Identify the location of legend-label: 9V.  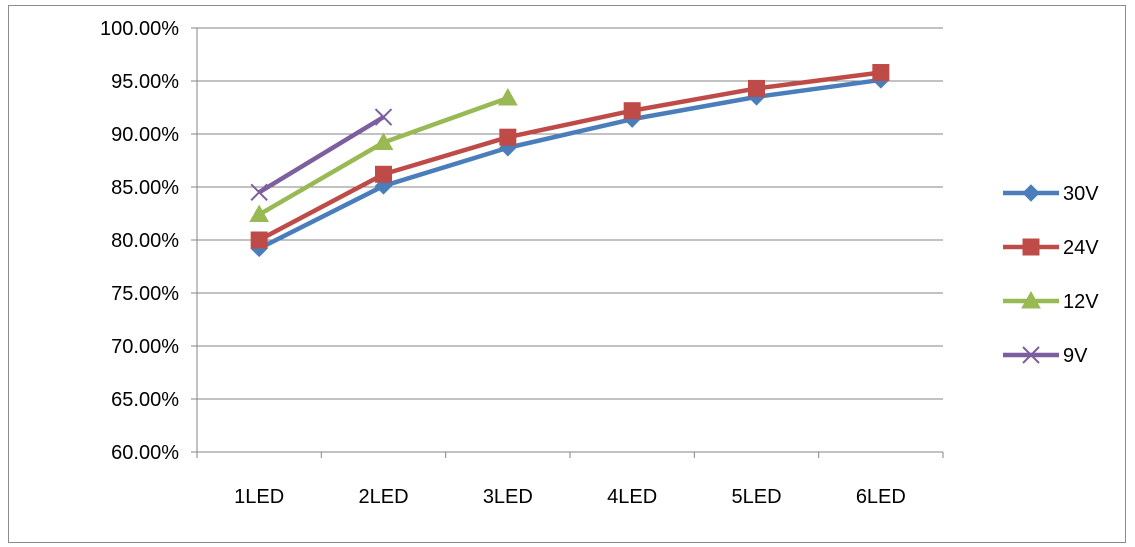
(1075, 356).